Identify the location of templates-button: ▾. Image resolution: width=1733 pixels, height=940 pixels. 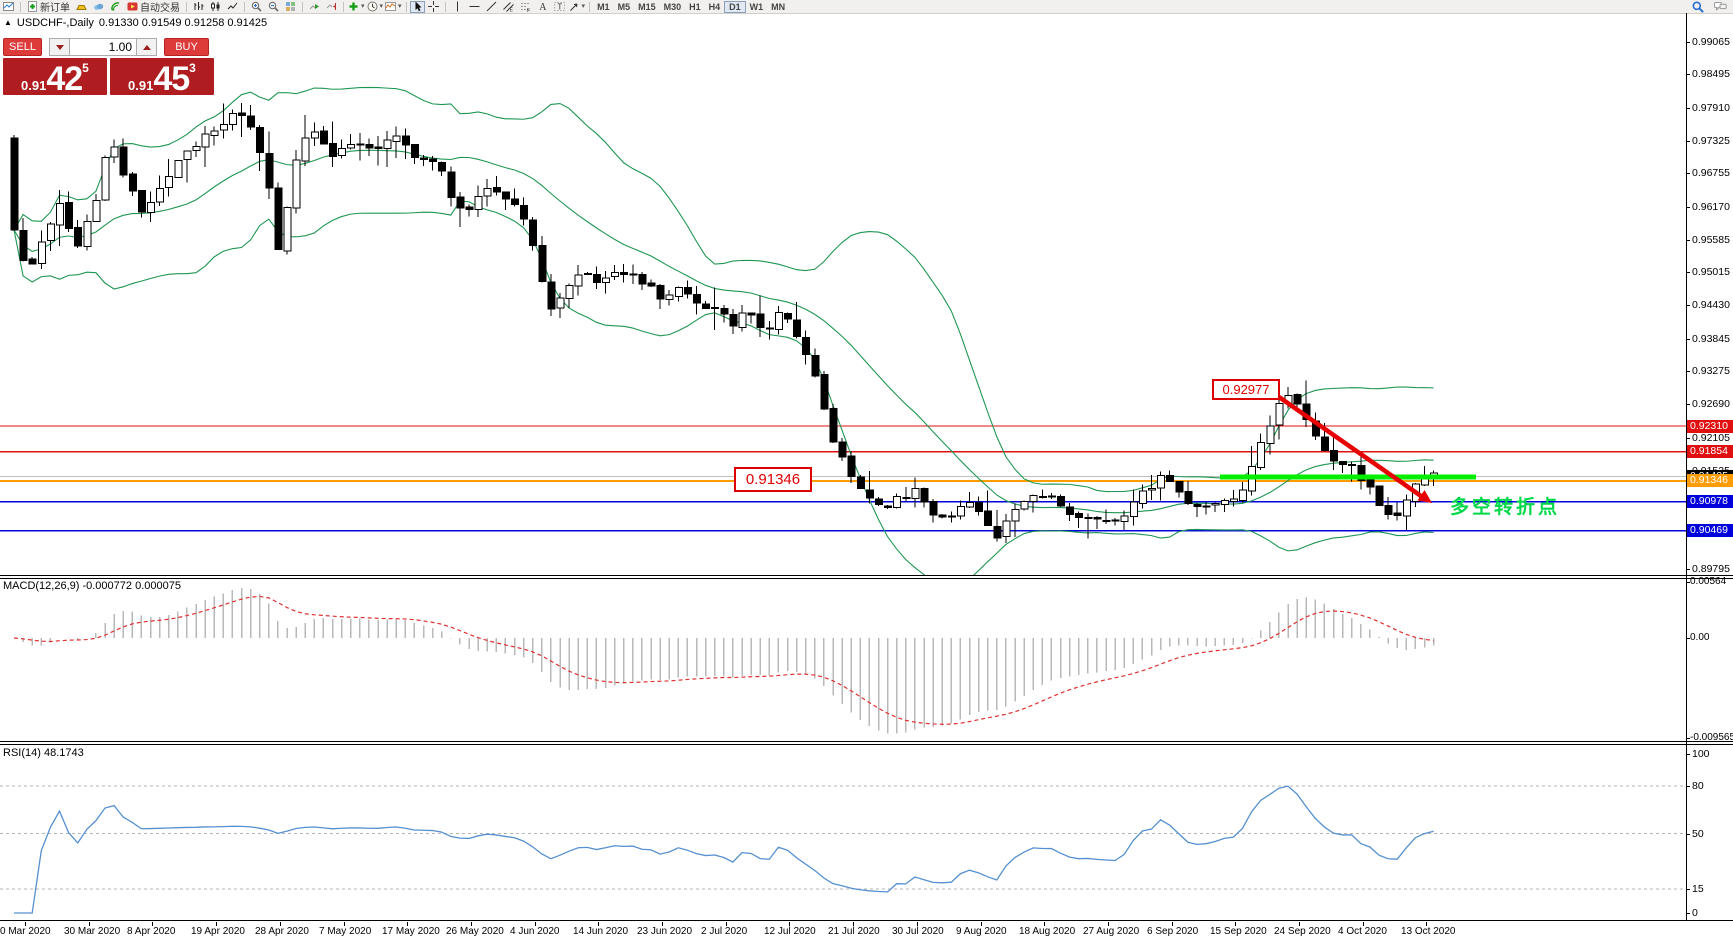
(393, 7).